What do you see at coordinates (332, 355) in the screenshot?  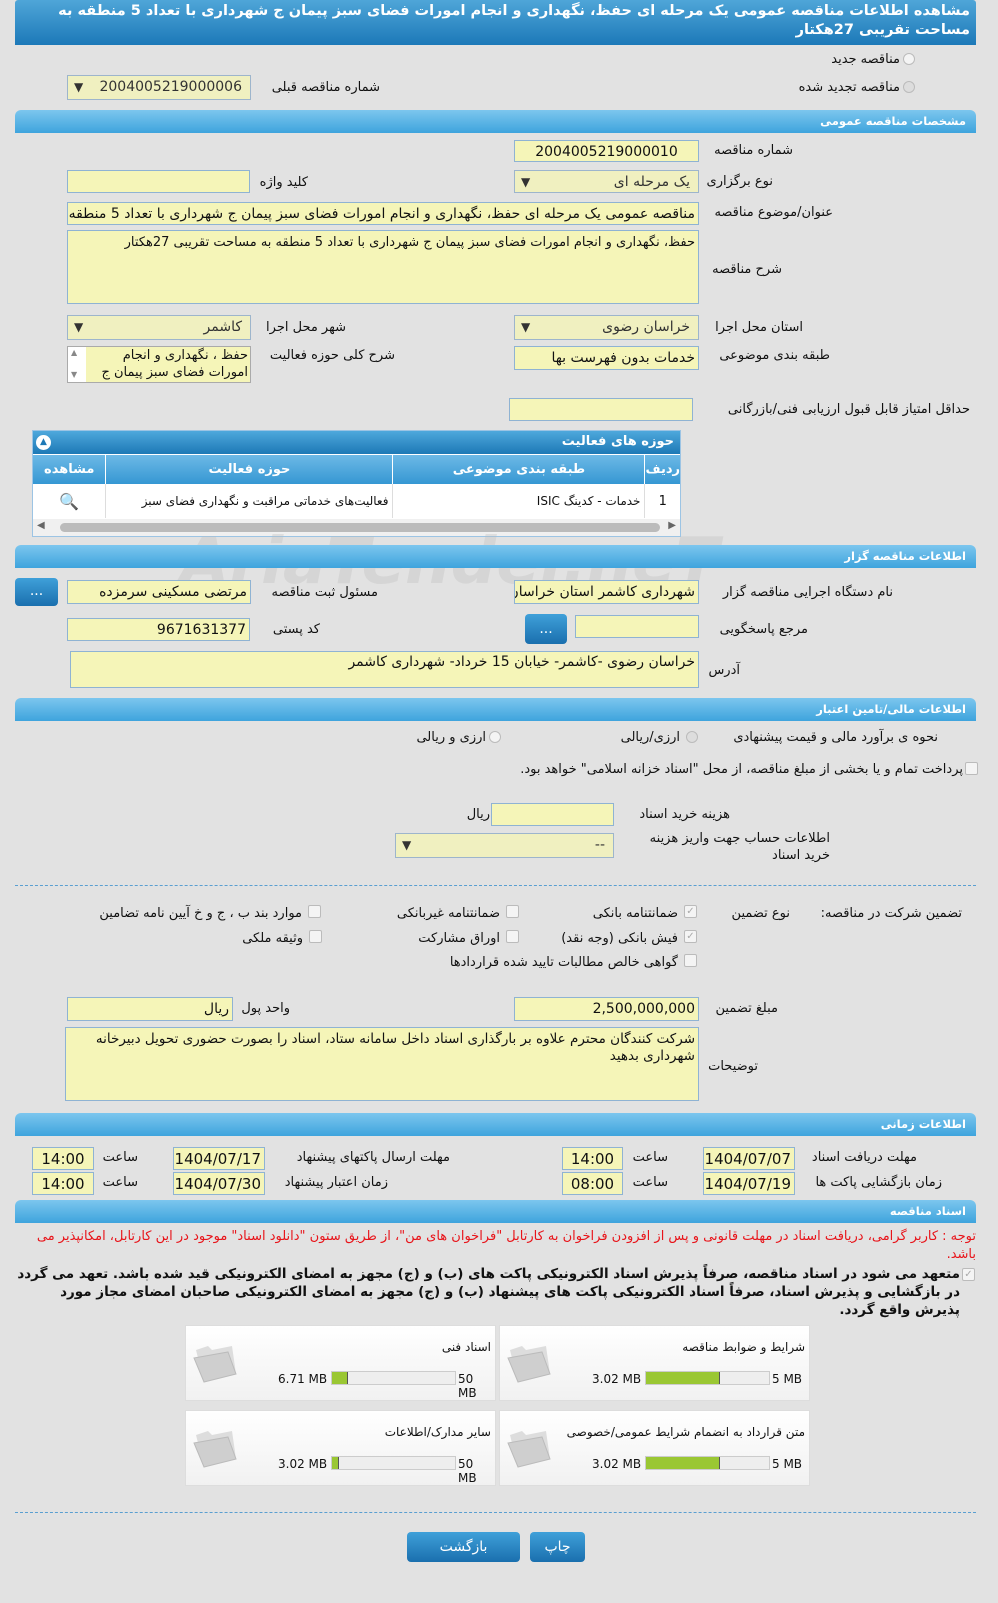 I see `activity-label: شرح کلی حوزه فعالیت` at bounding box center [332, 355].